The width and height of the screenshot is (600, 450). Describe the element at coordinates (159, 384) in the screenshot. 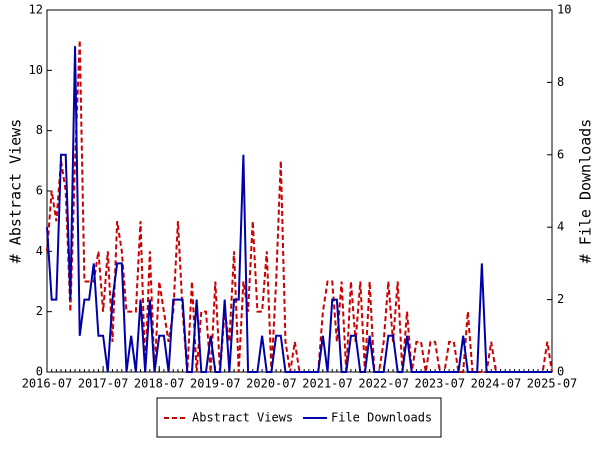

I see `x-tick-label: 2018-07` at that location.